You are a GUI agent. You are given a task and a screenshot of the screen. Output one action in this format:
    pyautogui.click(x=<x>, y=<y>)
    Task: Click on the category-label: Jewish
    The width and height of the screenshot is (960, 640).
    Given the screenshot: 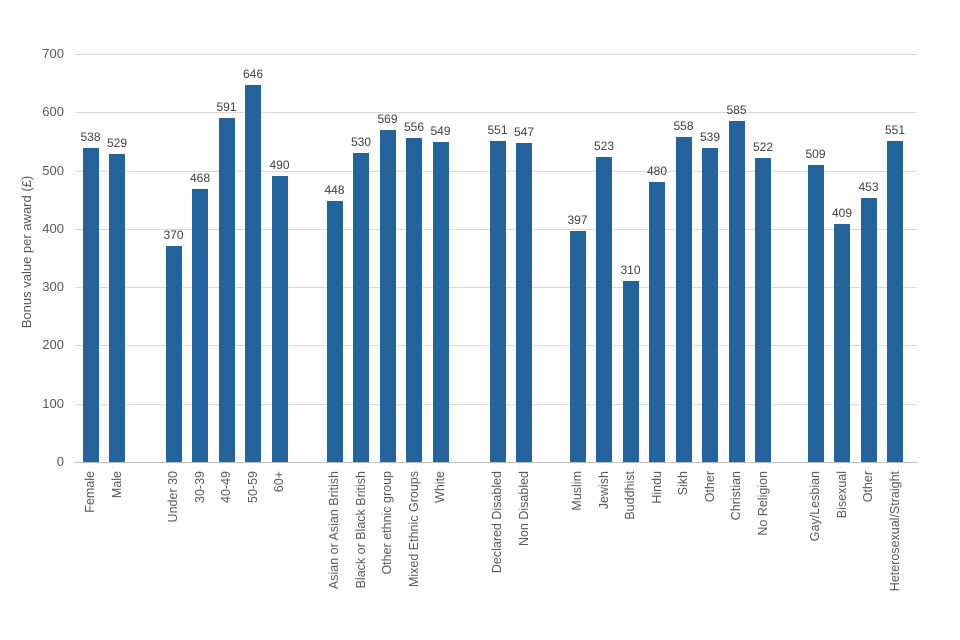 What is the action you would take?
    pyautogui.click(x=603, y=490)
    